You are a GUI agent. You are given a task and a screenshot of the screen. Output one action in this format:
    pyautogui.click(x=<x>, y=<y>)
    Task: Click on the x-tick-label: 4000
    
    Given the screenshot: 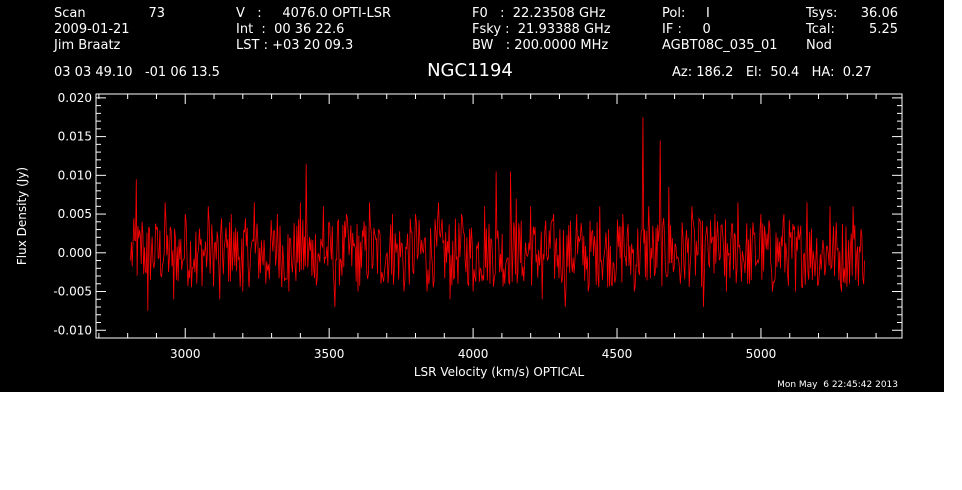 What is the action you would take?
    pyautogui.click(x=473, y=354)
    